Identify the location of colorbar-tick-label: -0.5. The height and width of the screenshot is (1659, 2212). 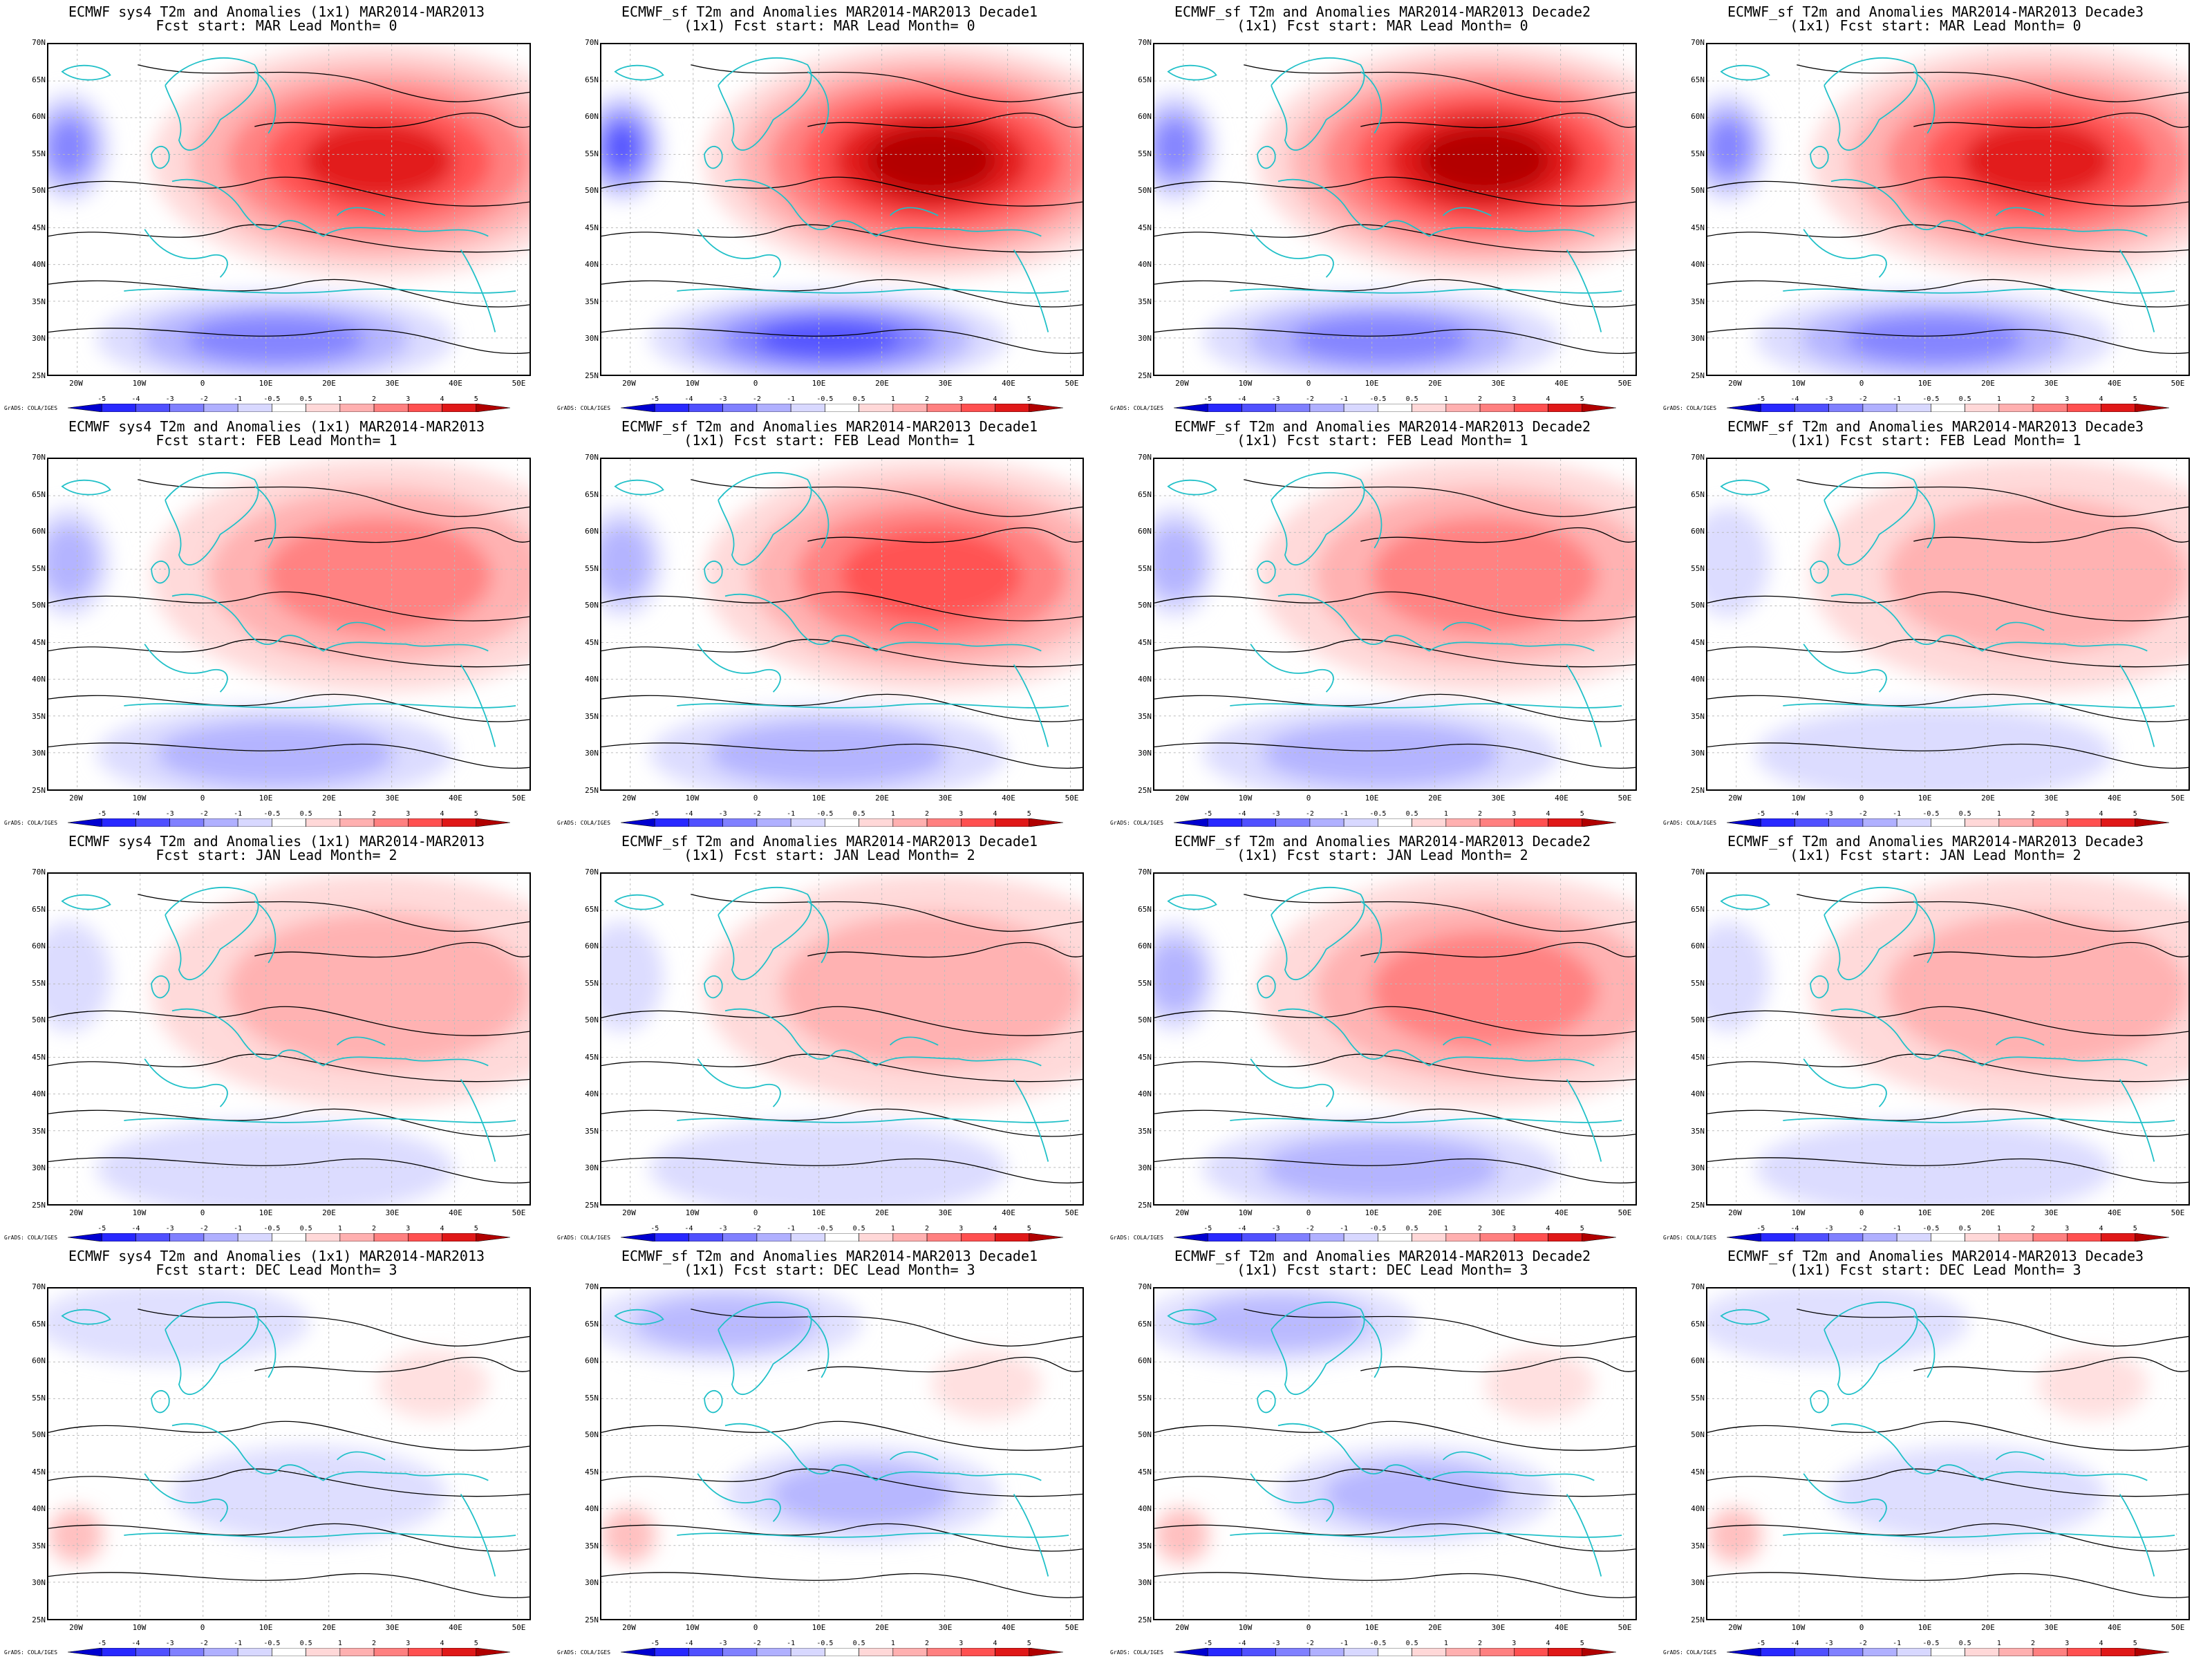
(1931, 1228).